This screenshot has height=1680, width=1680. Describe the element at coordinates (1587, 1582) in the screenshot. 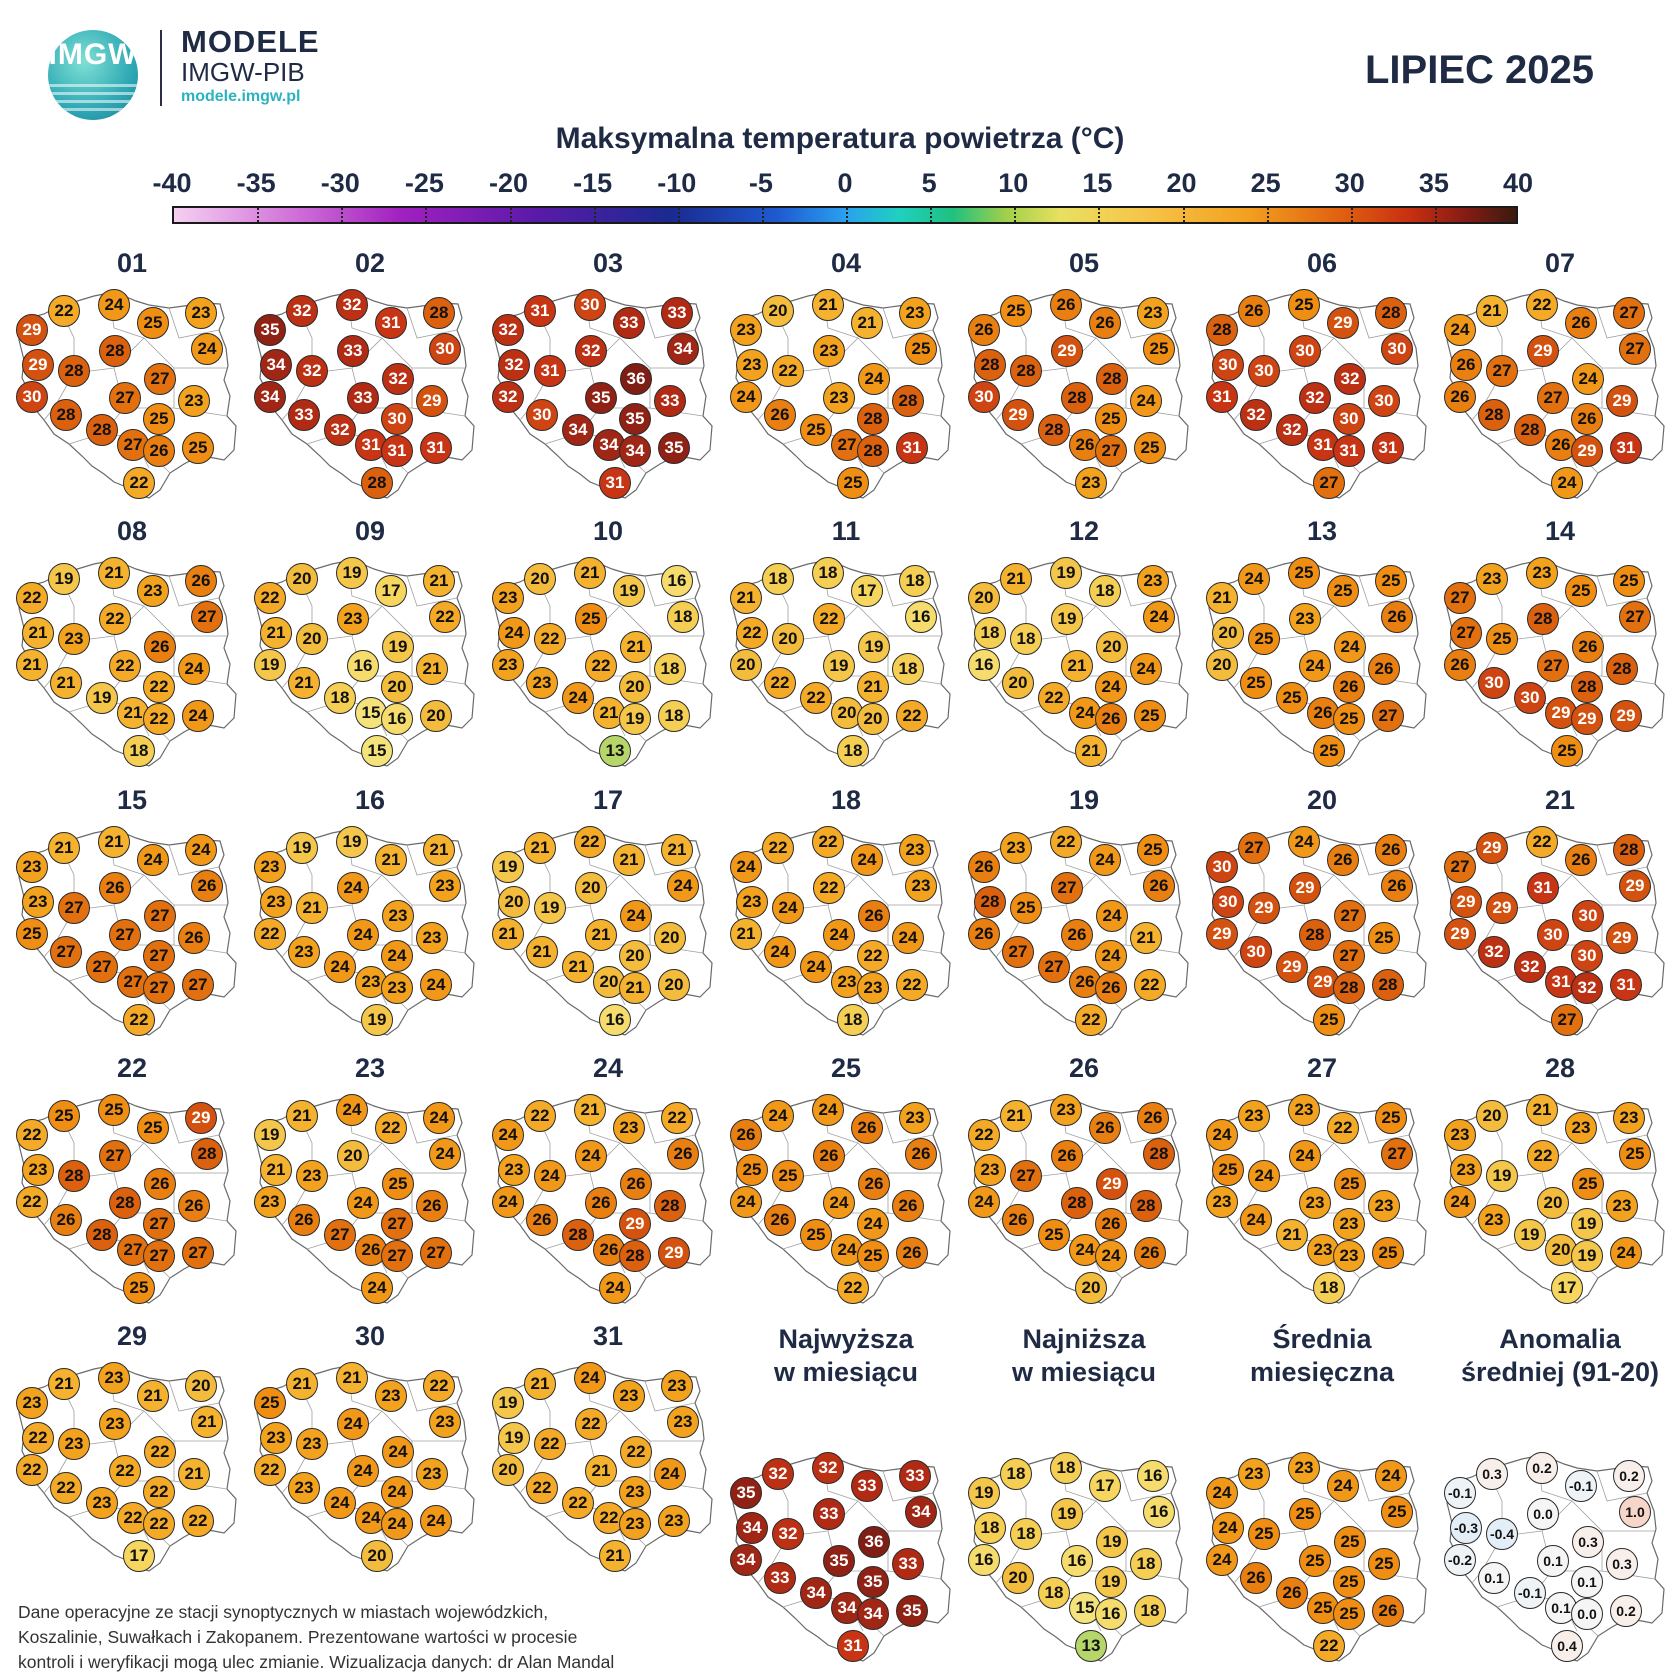

I see `station-value: 0.1` at that location.